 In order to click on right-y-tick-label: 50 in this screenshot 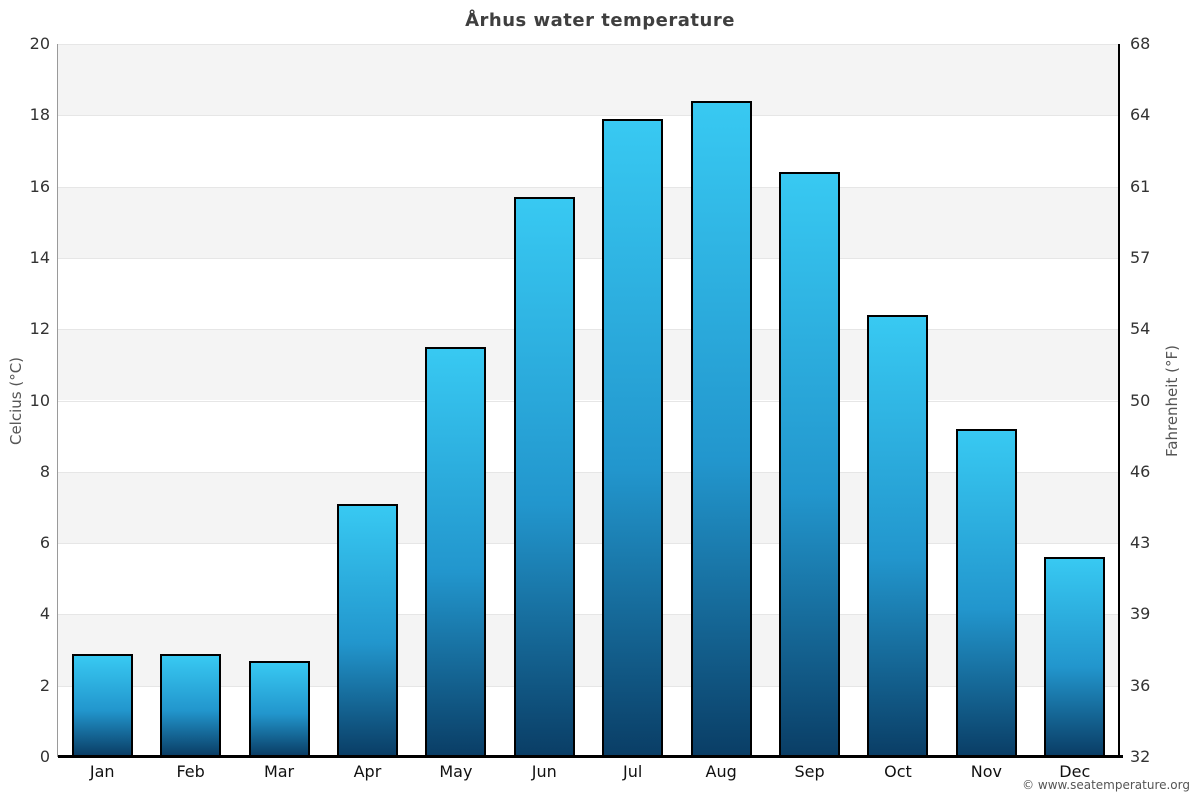, I will do `click(1140, 400)`.